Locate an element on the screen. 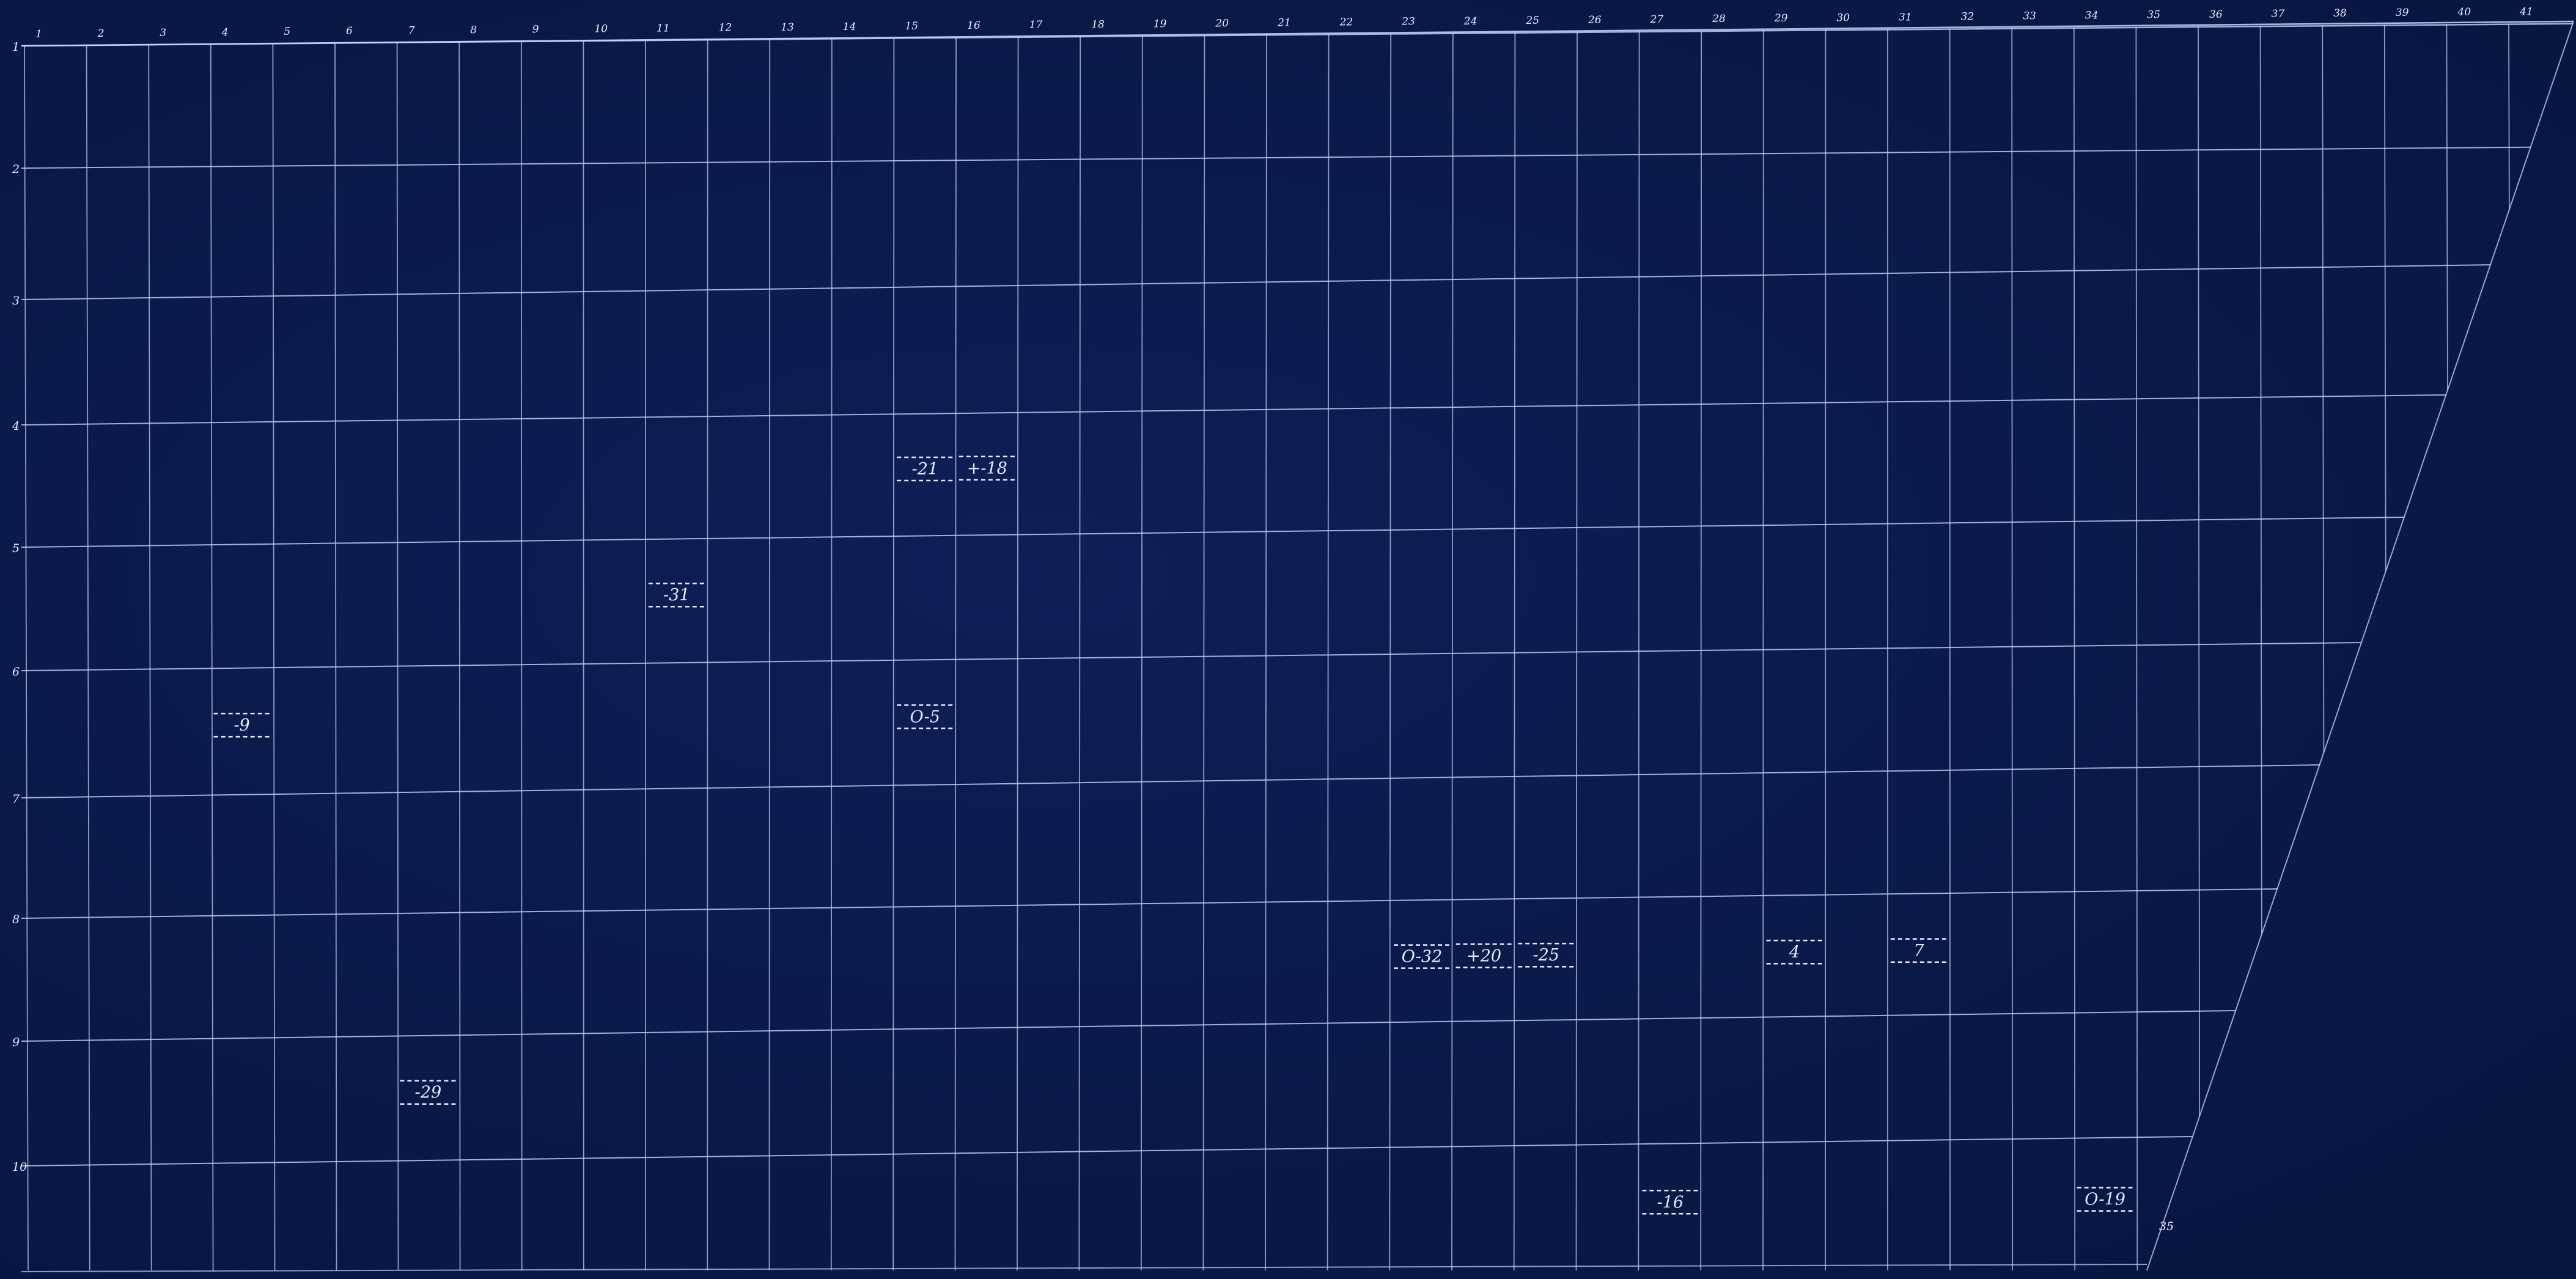 This screenshot has height=1279, width=2576. column-label: 22 is located at coordinates (1346, 23).